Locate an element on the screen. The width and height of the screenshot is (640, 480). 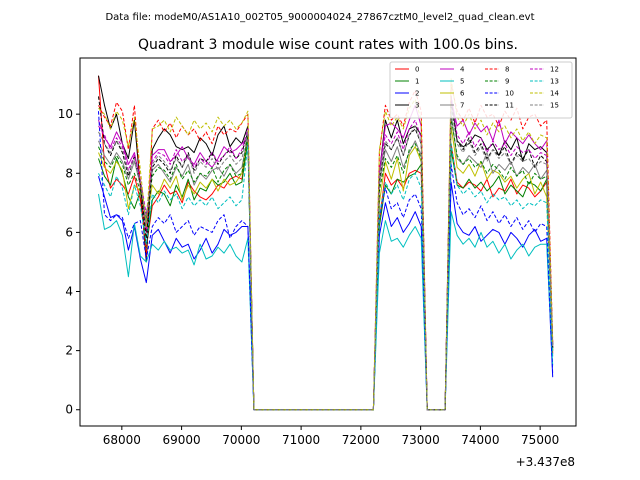
legend-label-2: 2 is located at coordinates (417, 94).